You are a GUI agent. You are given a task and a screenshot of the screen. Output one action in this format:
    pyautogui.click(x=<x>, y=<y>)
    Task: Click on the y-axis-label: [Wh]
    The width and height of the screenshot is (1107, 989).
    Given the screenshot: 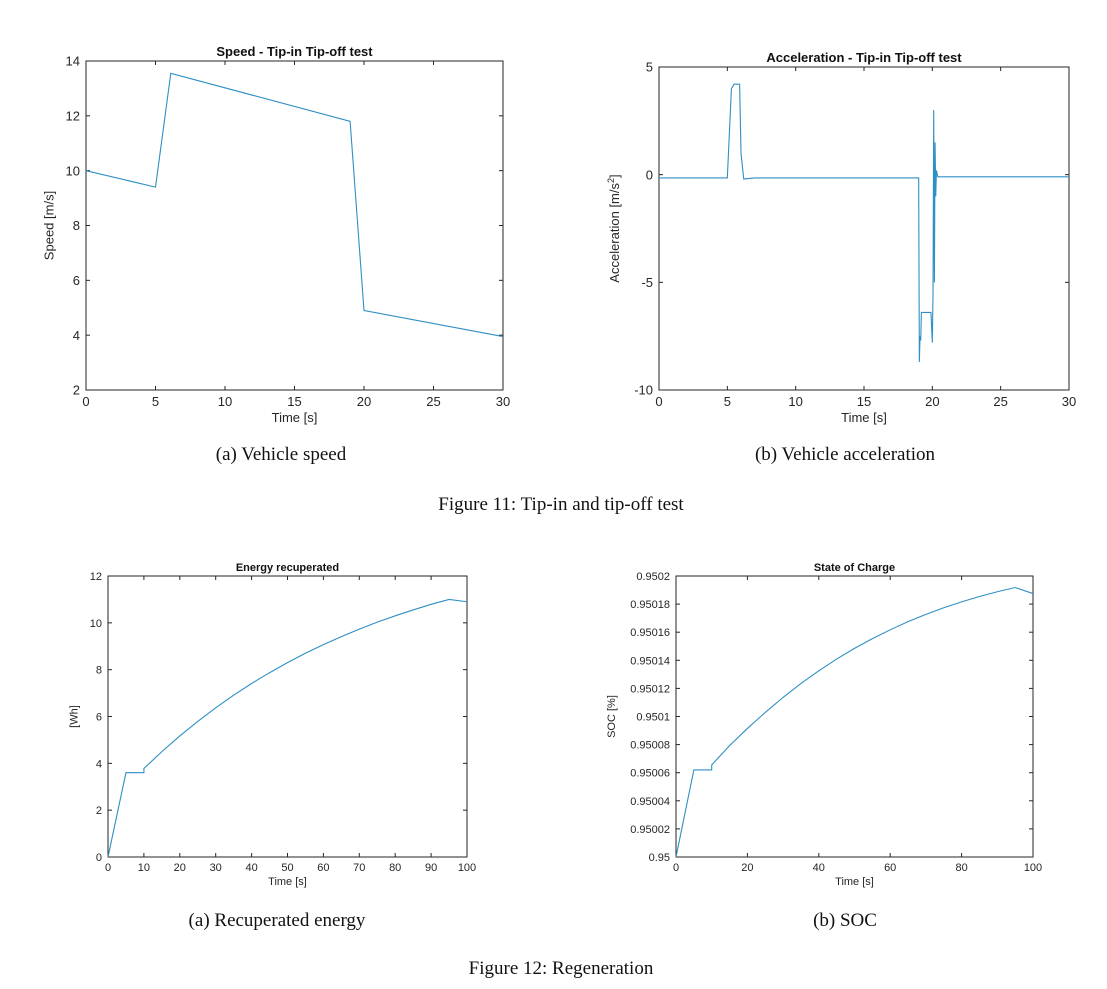 What is the action you would take?
    pyautogui.click(x=75, y=716)
    